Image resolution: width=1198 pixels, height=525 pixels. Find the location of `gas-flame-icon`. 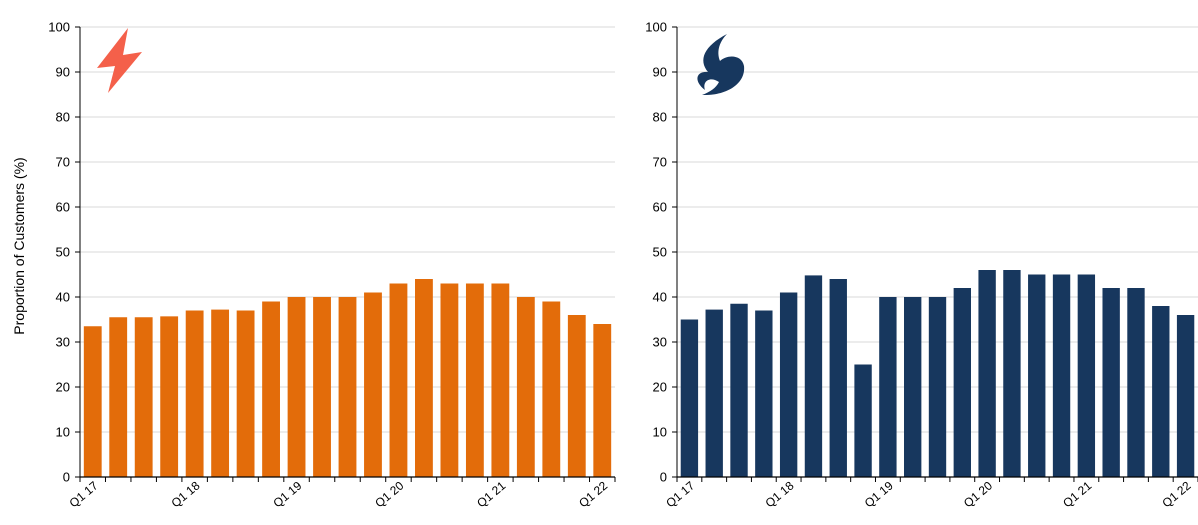

gas-flame-icon is located at coordinates (721, 65).